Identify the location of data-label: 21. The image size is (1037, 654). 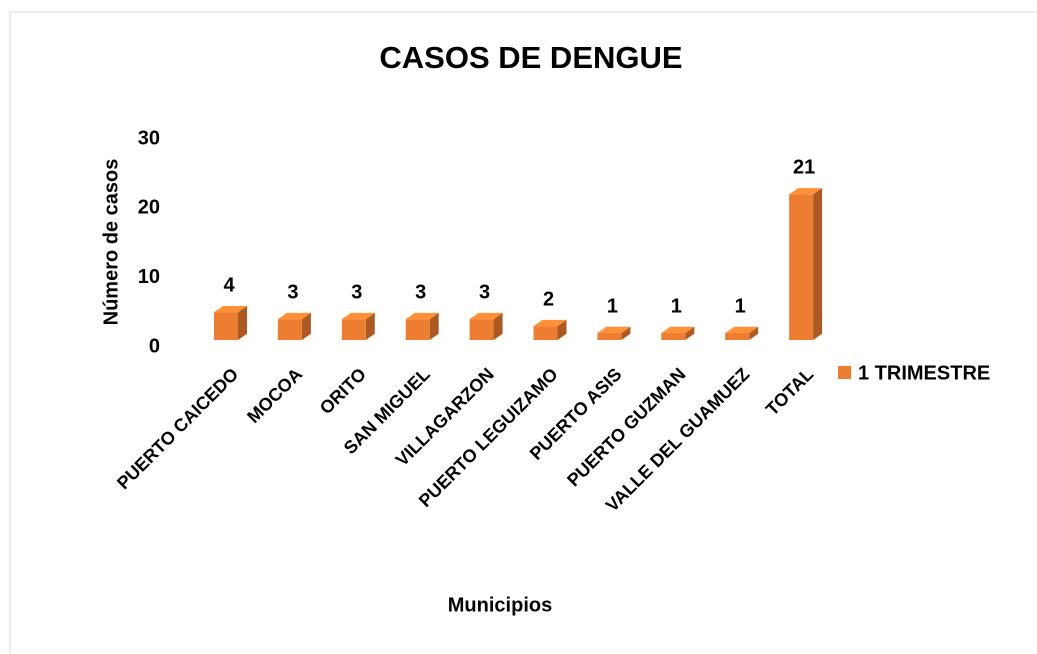
(804, 168).